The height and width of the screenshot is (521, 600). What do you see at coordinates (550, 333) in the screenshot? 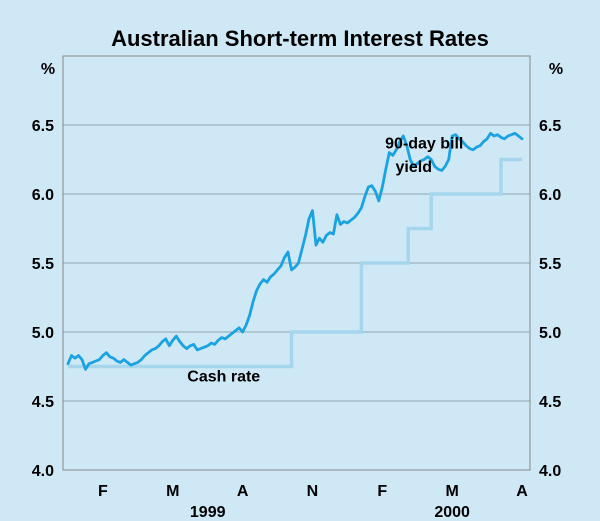
I see `y-tick-label-right: 5.0` at bounding box center [550, 333].